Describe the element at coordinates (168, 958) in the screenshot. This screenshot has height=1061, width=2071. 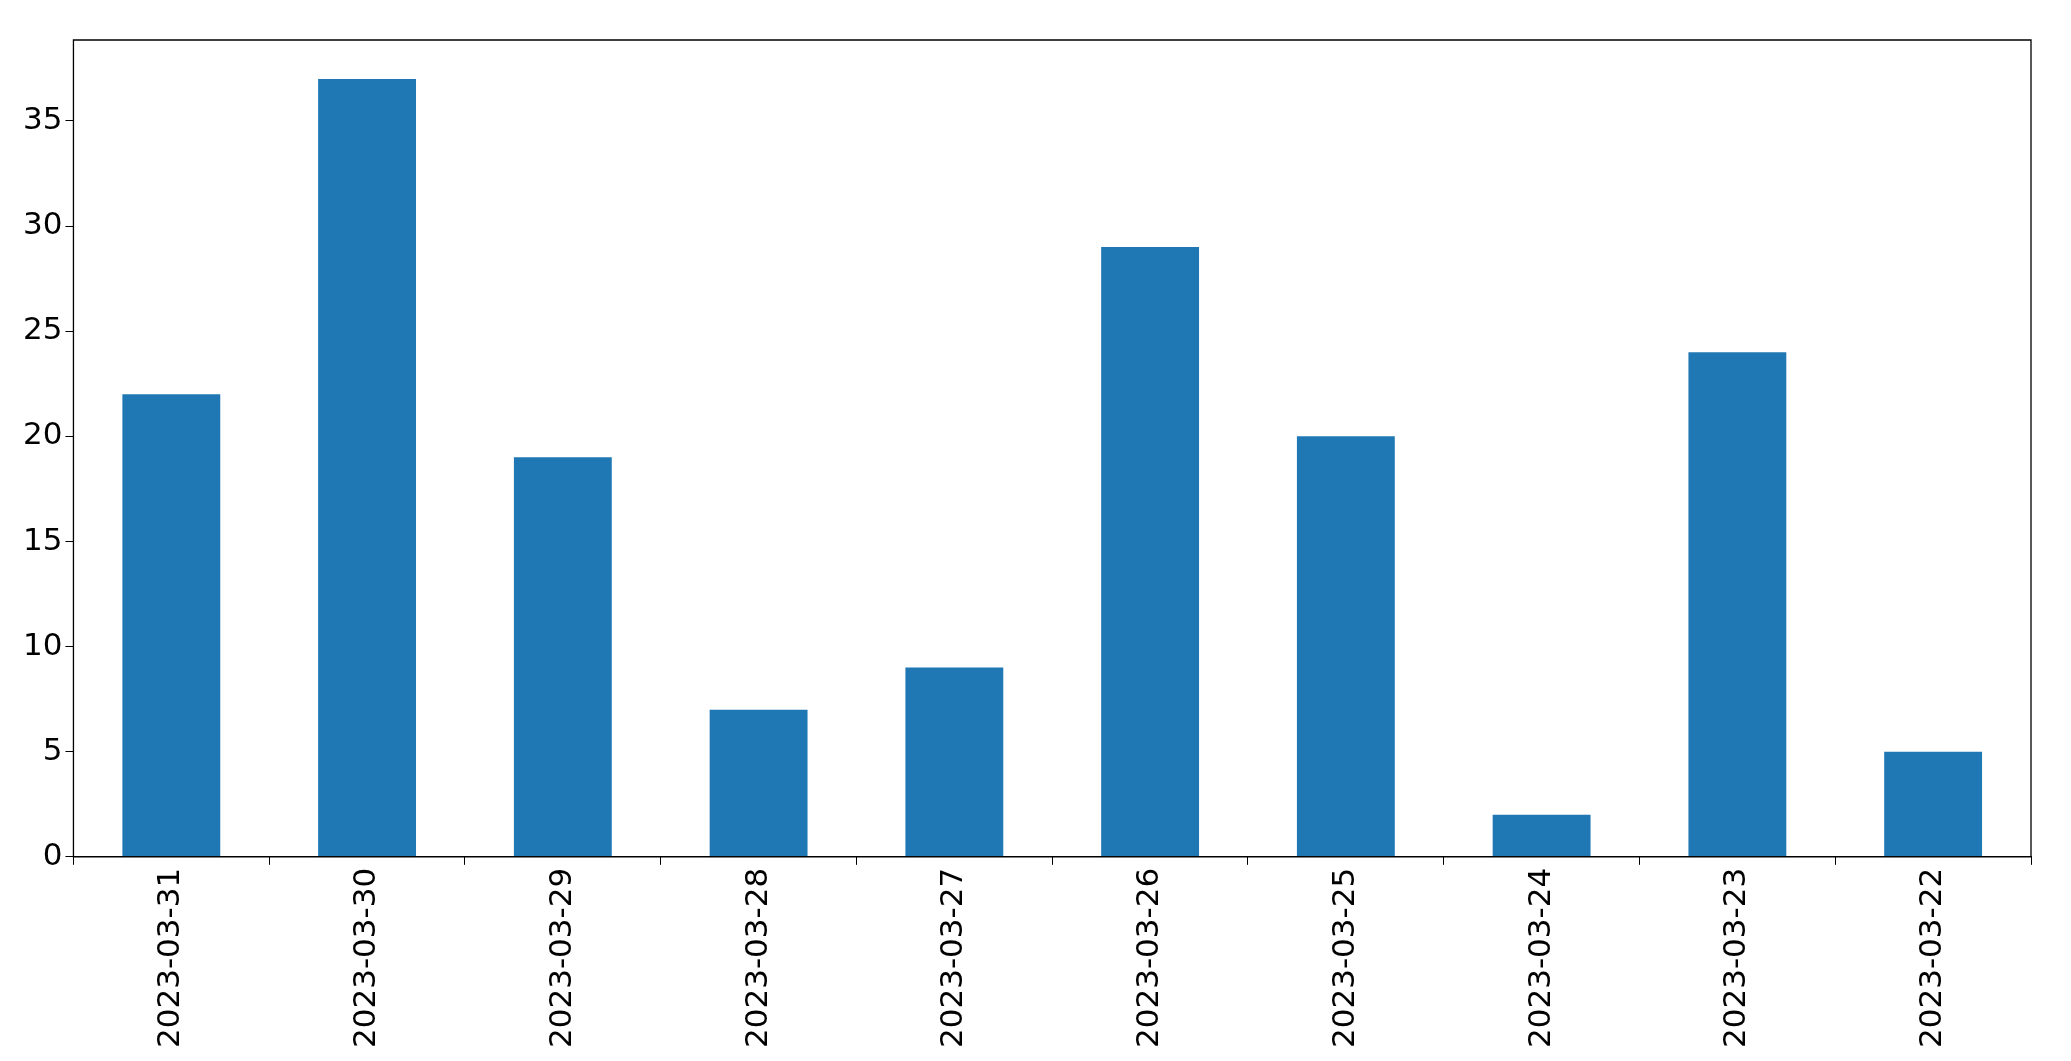
I see `x-tick-label: 2023-03-31` at that location.